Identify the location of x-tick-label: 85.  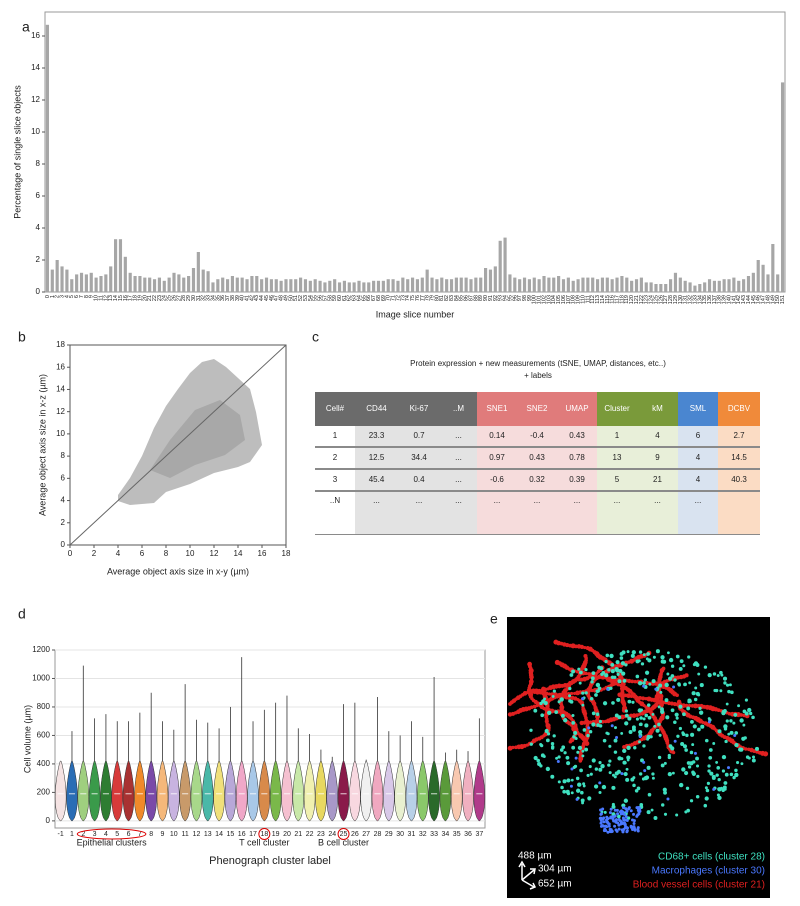
(462, 298).